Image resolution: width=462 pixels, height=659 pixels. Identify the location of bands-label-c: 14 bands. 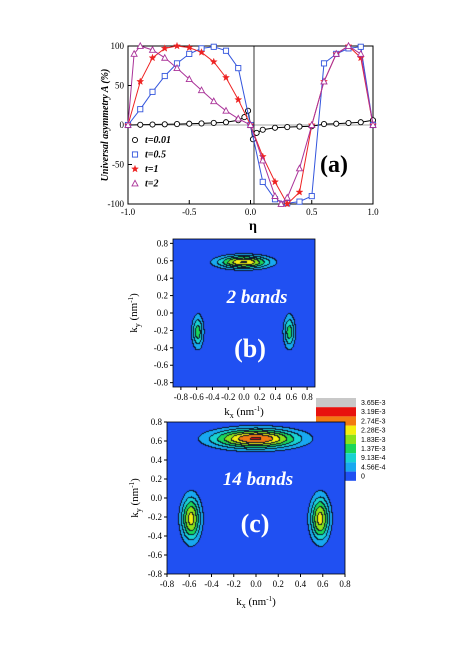
(258, 479).